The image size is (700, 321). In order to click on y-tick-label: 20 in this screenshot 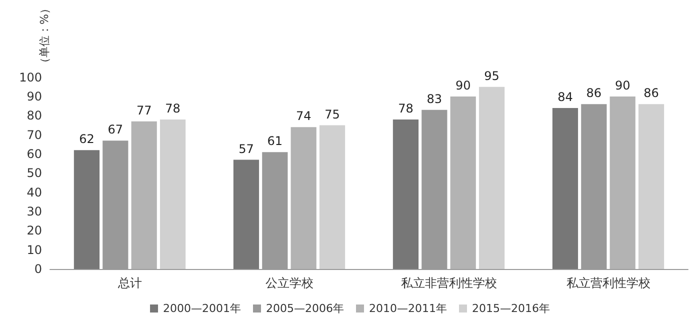, I will do `click(34, 231)`.